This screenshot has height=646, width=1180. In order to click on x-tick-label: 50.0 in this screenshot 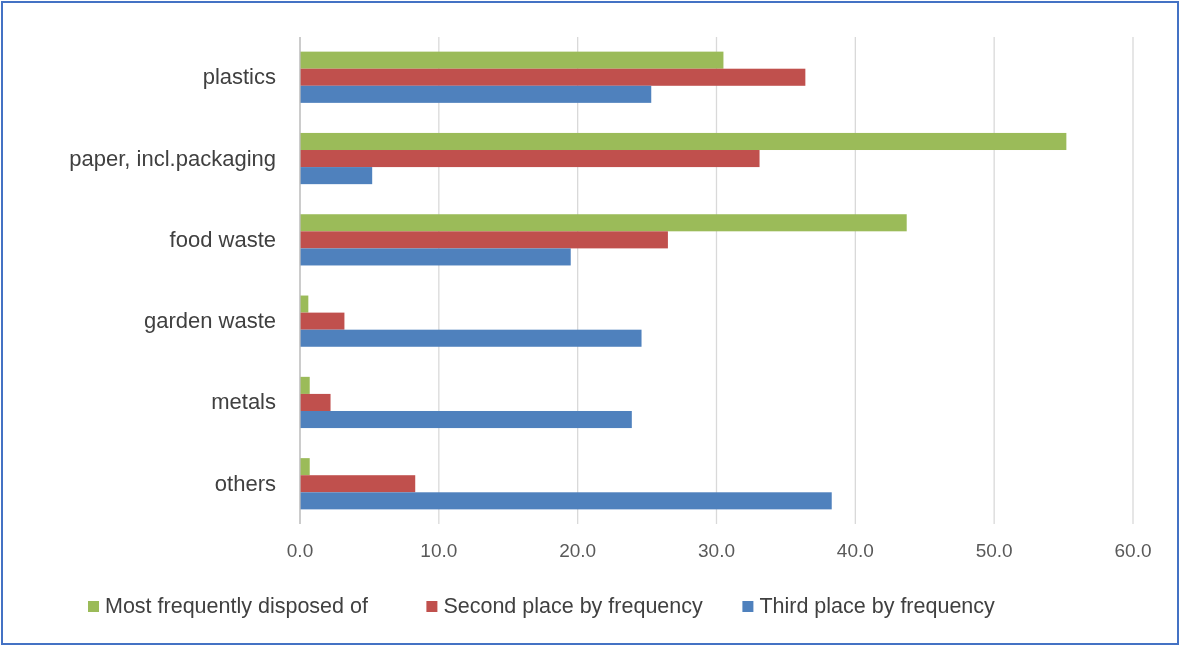, I will do `click(994, 550)`.